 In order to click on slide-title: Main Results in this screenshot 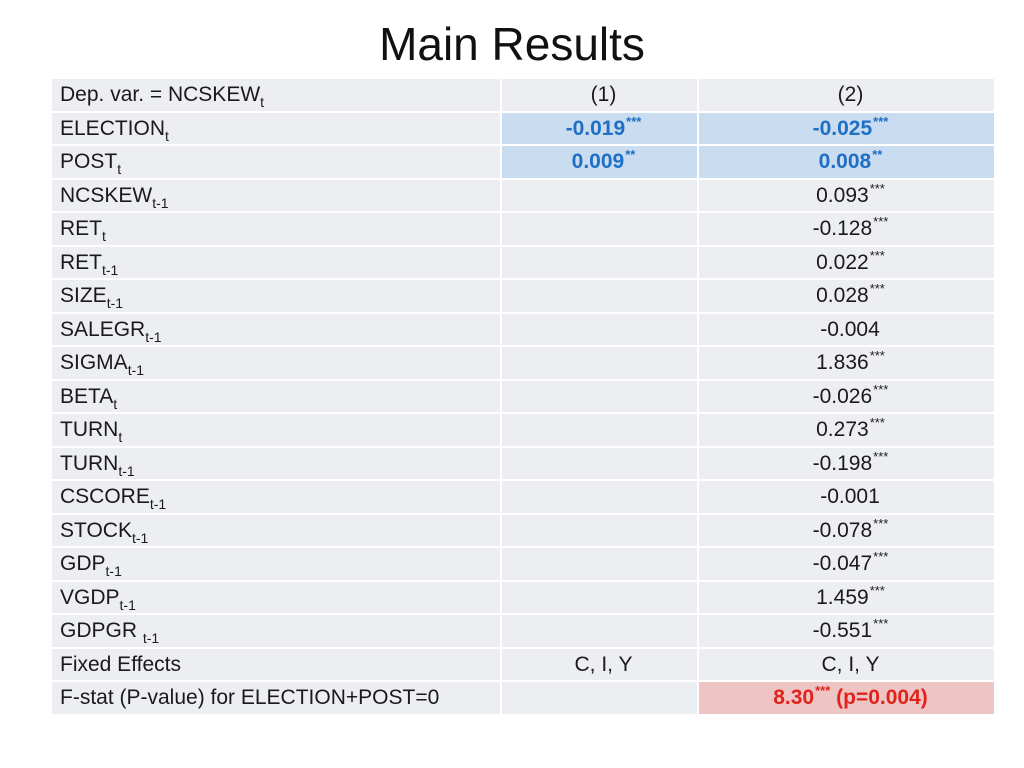, I will do `click(512, 44)`.